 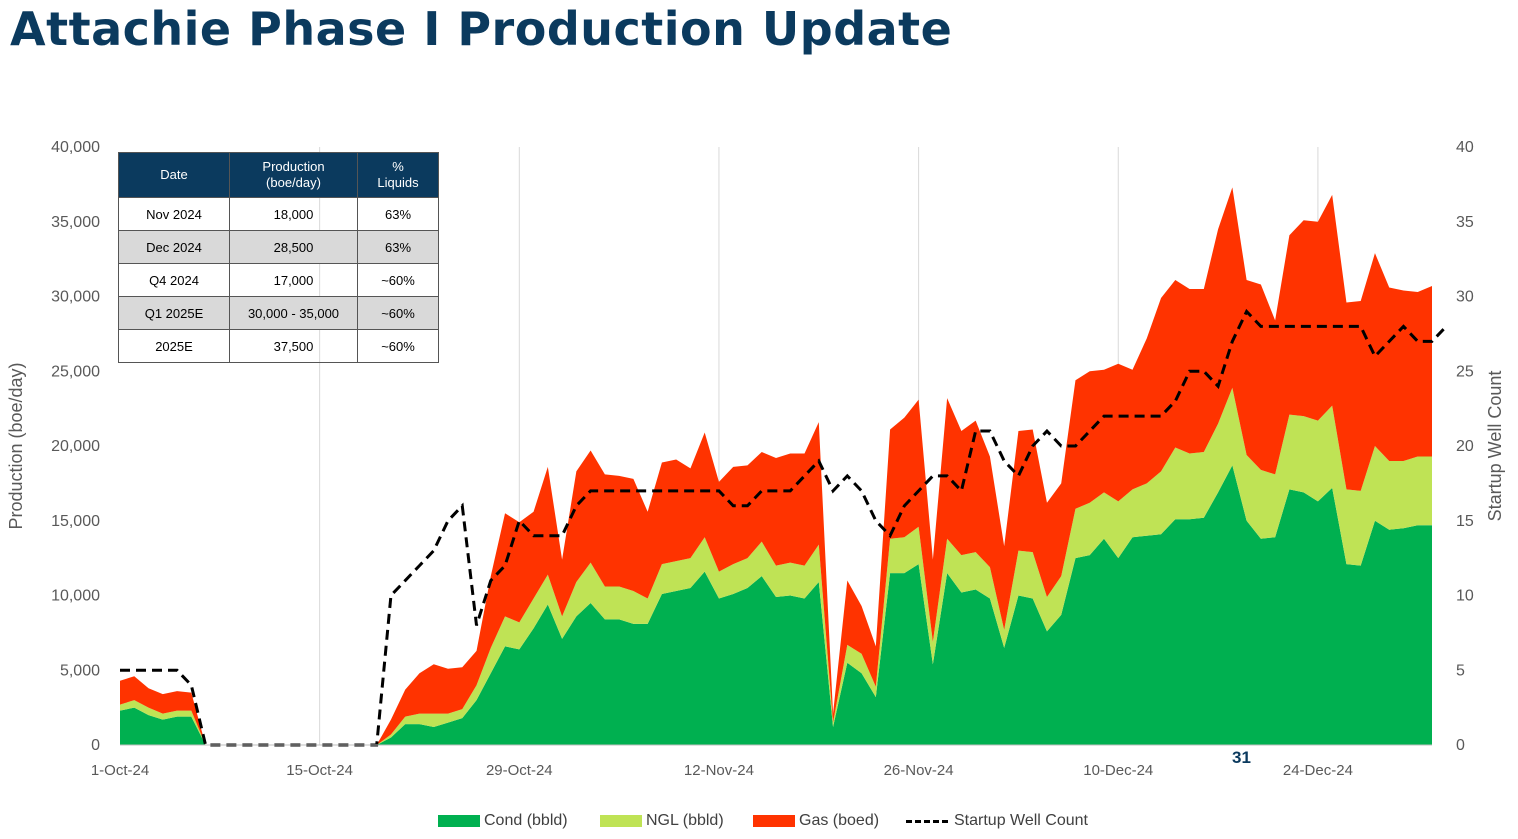 I want to click on legend-item-ngl: NGL (bbld), so click(x=662, y=821).